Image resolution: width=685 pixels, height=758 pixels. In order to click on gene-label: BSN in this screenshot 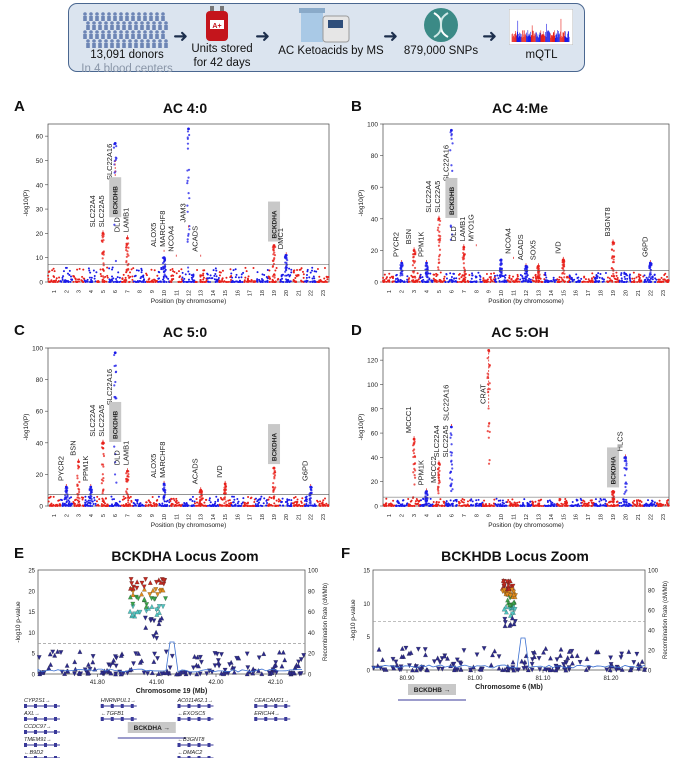, I will do `click(408, 236)`.